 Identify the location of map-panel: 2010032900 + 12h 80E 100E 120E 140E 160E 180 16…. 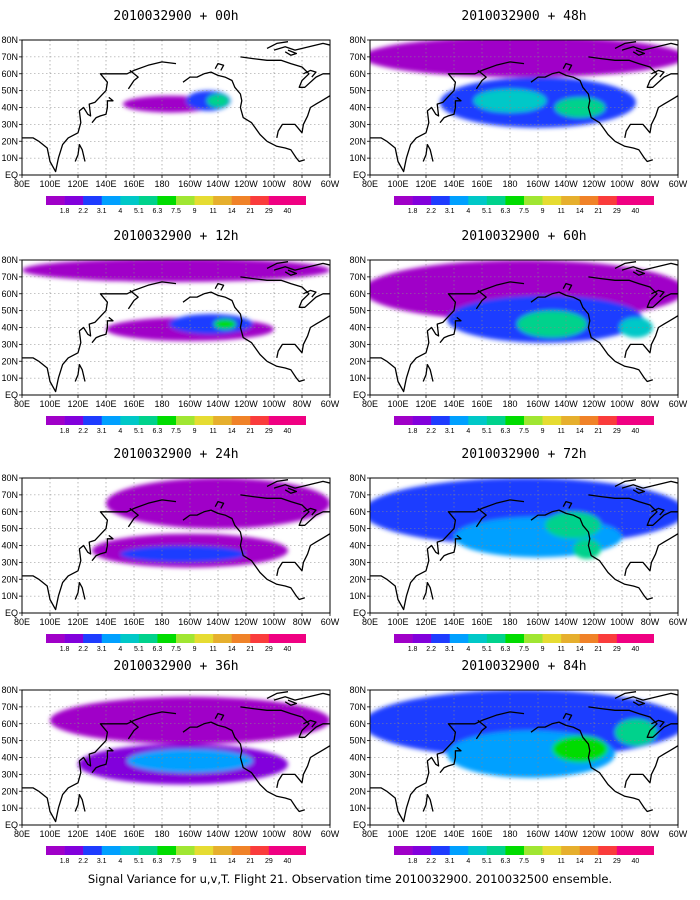
(170, 332).